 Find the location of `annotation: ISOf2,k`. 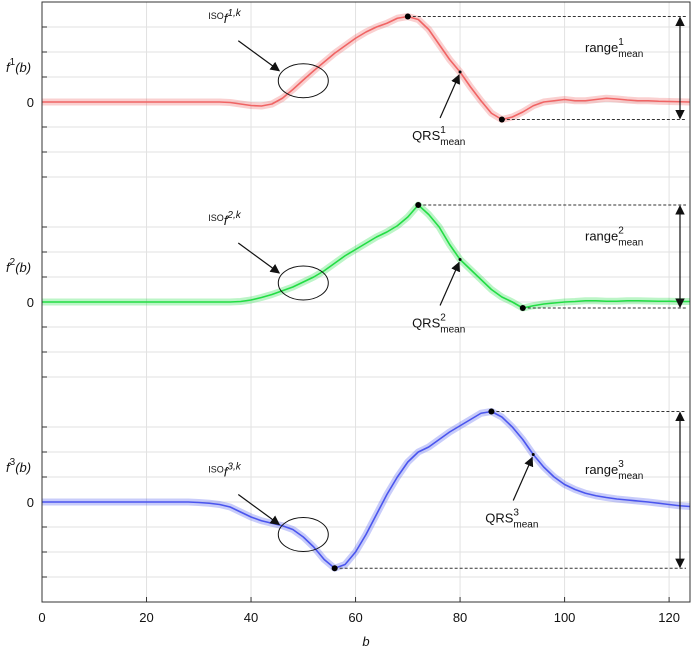

annotation: ISOf2,k is located at coordinates (224, 219).